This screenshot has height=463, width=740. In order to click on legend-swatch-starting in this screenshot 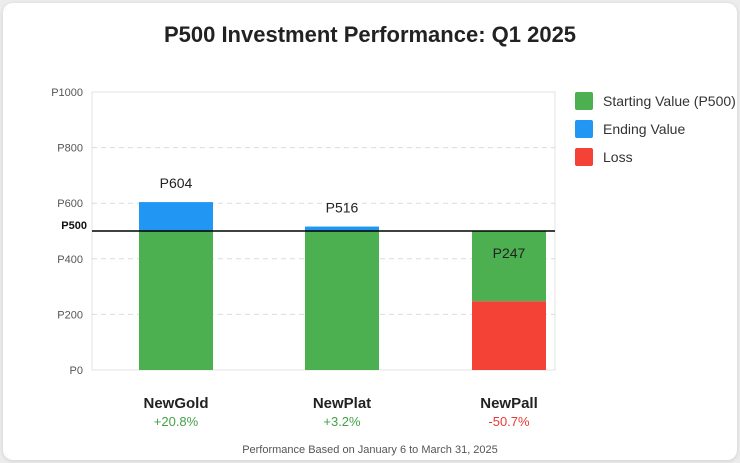, I will do `click(584, 101)`.